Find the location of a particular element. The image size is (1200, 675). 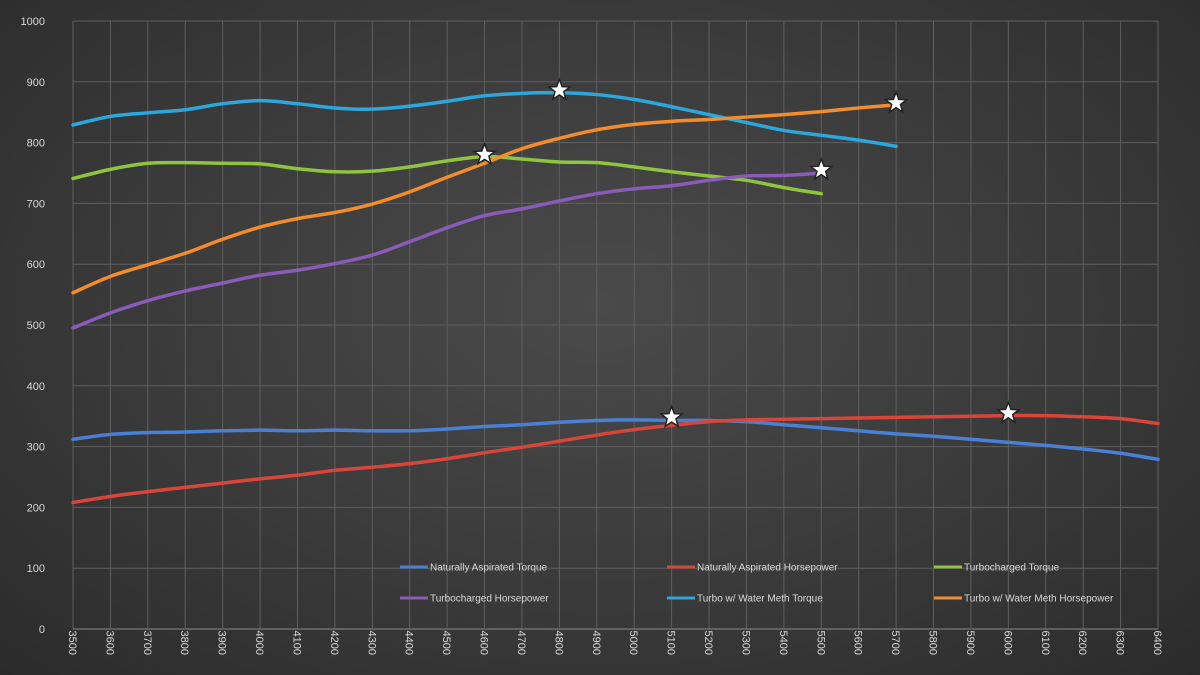

x-tick-label: 3800 is located at coordinates (184, 643).